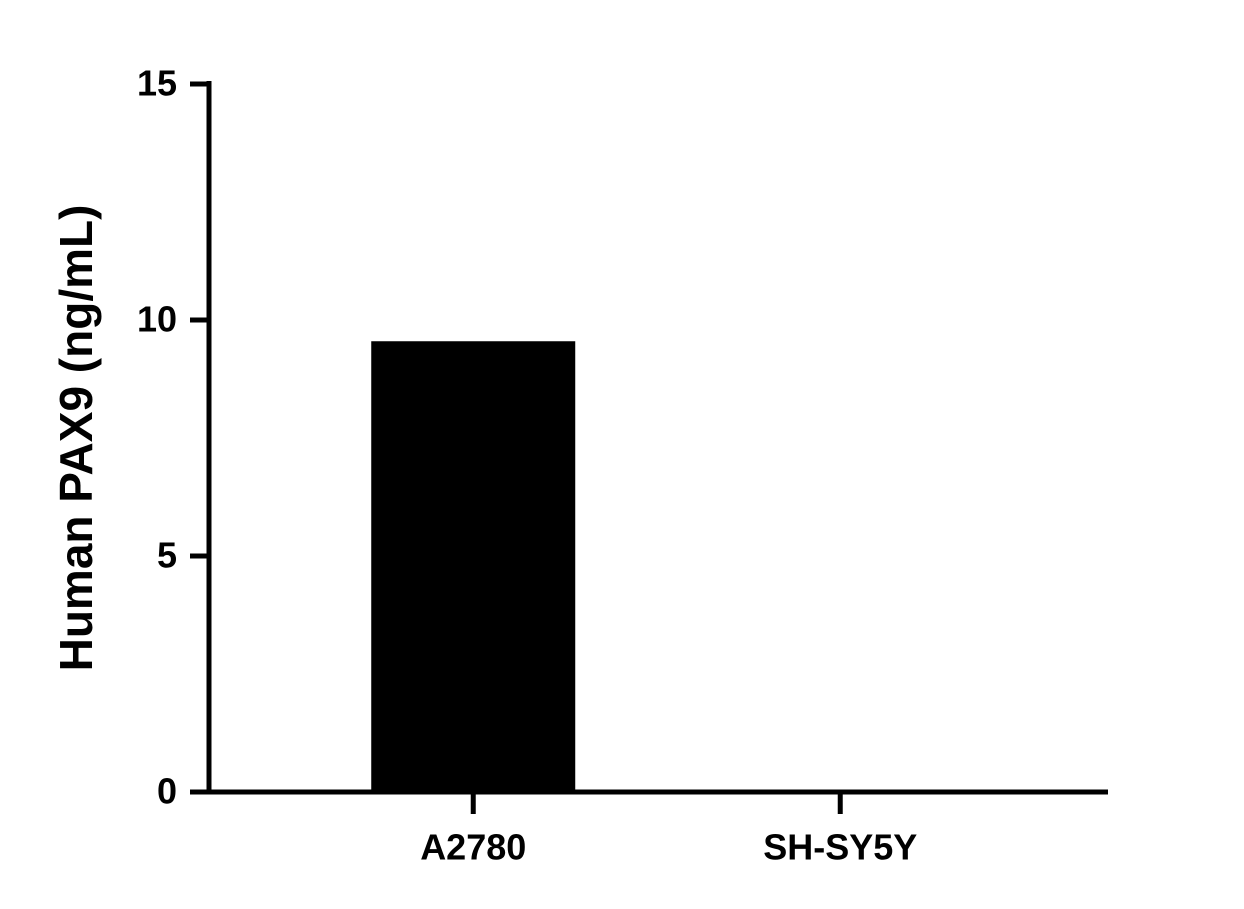  I want to click on x-tick-label: A2780, so click(473, 847).